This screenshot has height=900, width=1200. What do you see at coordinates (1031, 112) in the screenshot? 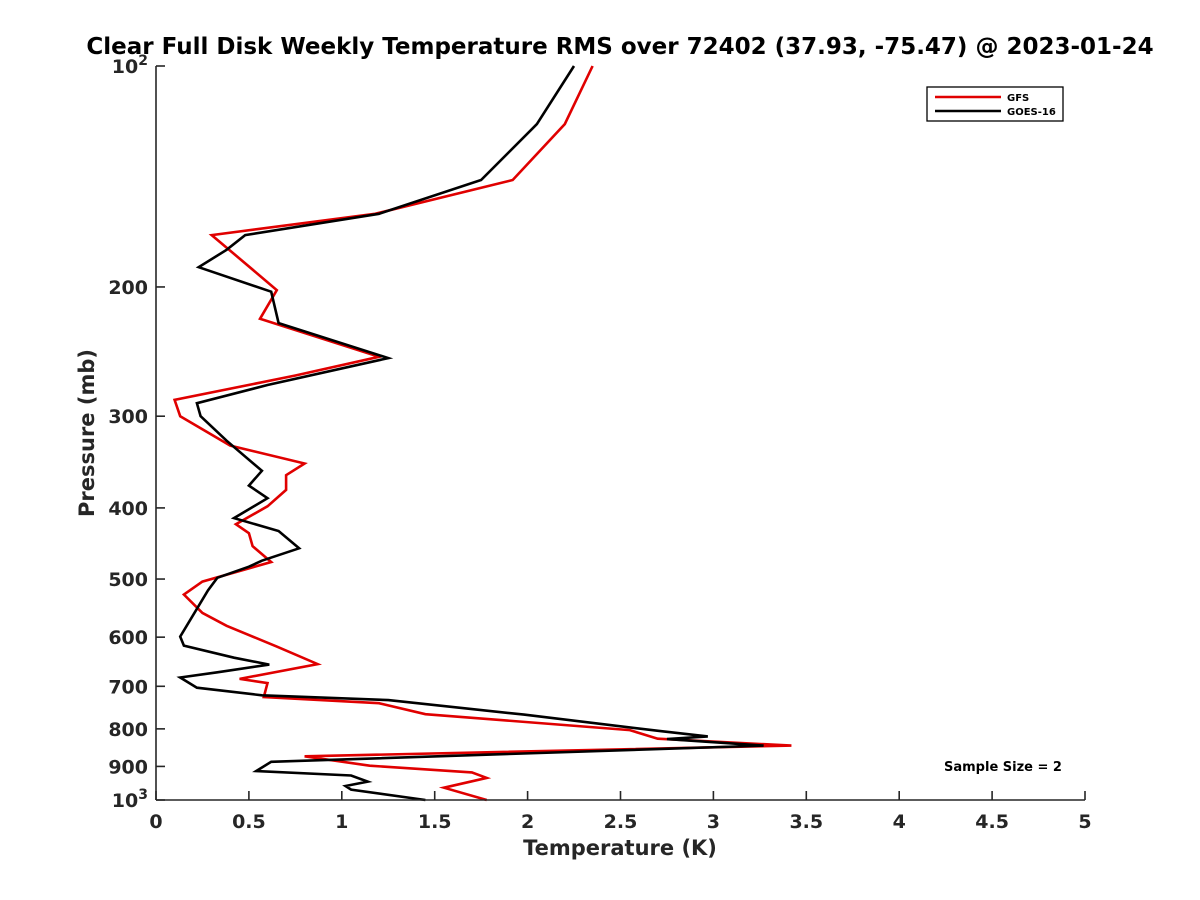
I see `legend-label: GOES-16` at bounding box center [1031, 112].